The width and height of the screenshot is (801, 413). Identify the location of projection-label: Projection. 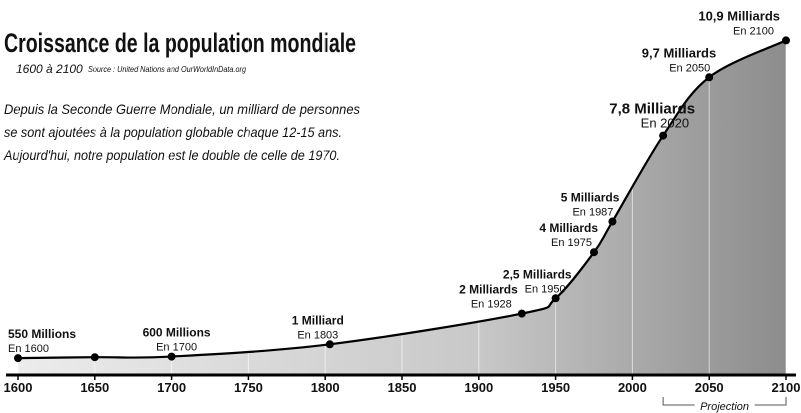
(724, 407).